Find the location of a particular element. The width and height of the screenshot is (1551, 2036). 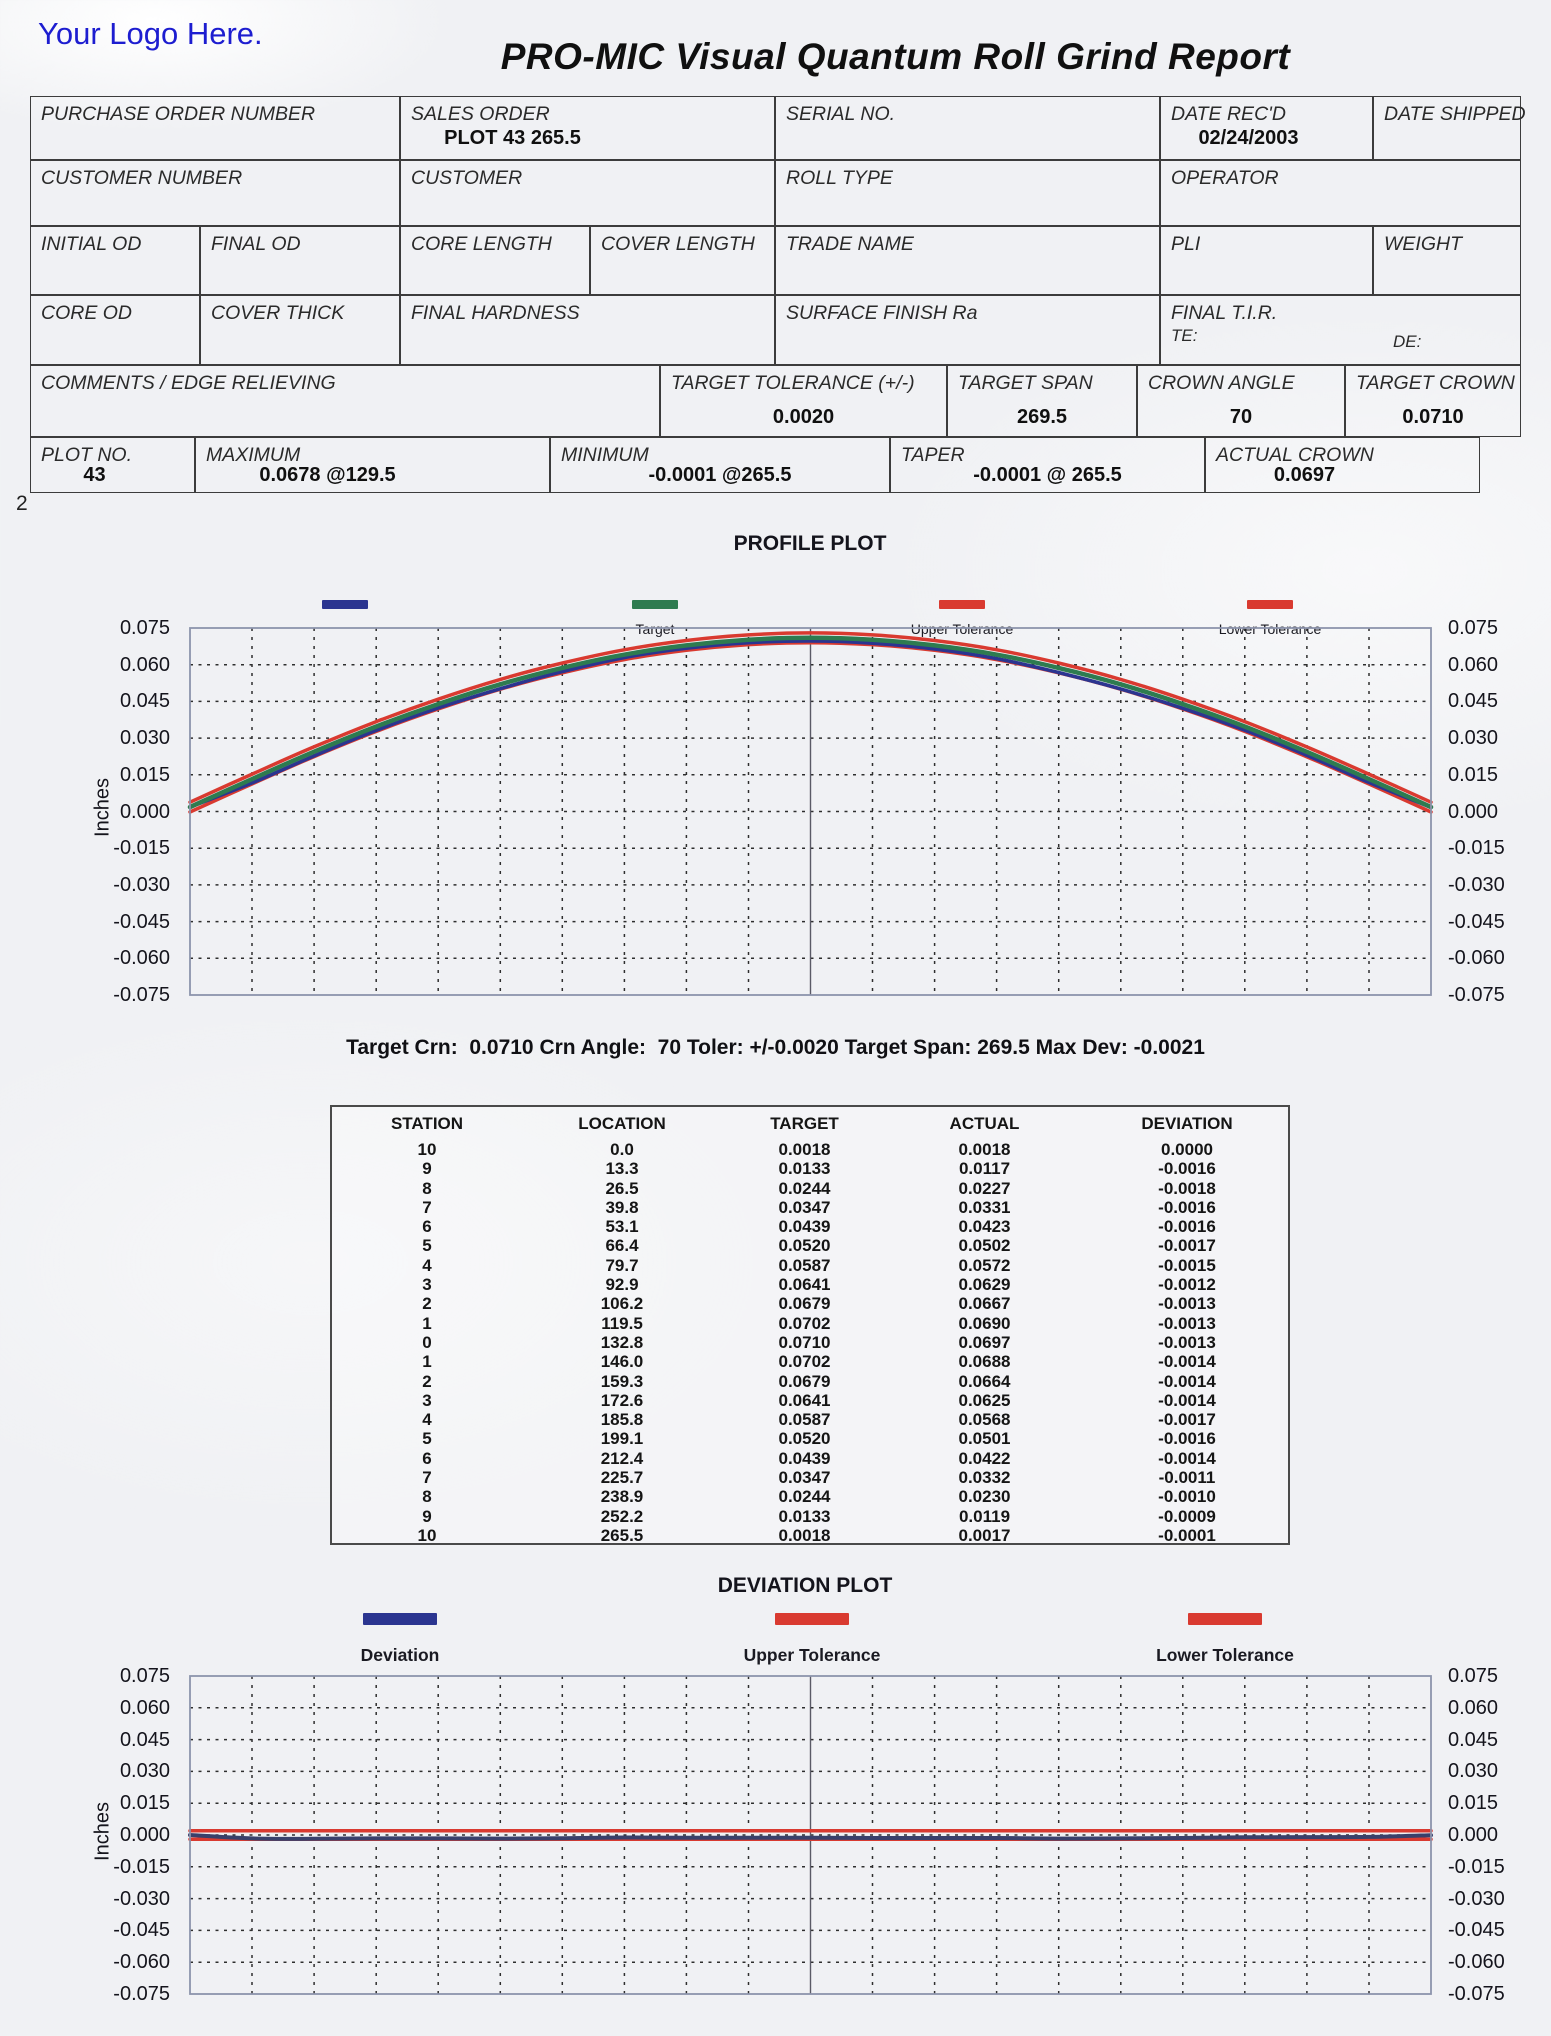

table-cell: 66.4 is located at coordinates (622, 1246).